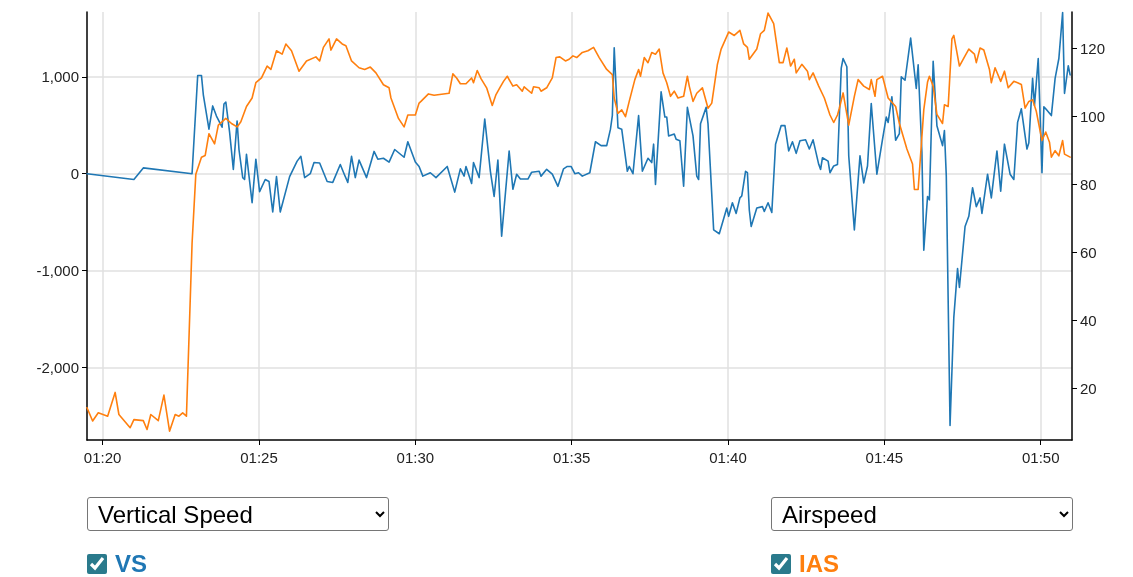  I want to click on y-tick-label: 1,000, so click(60, 77).